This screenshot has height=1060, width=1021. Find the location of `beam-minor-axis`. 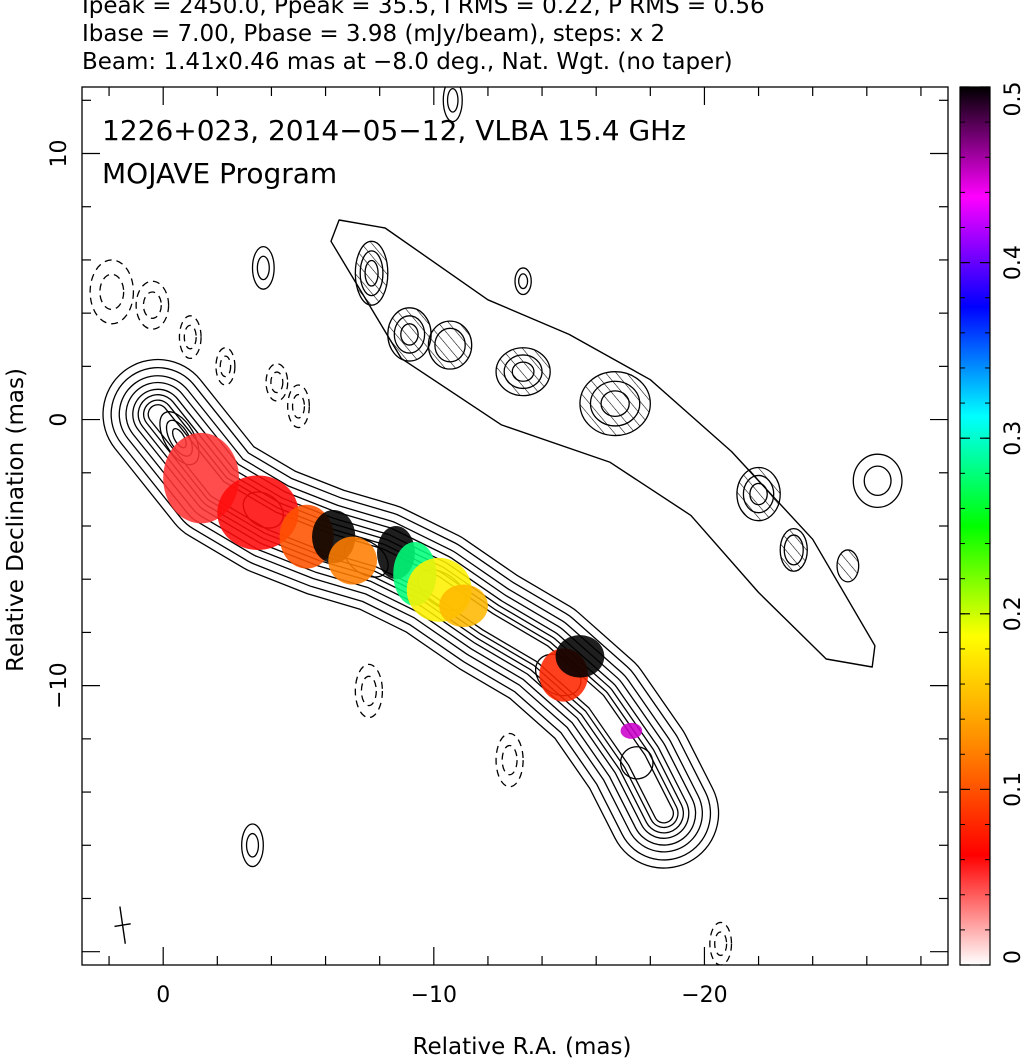

beam-minor-axis is located at coordinates (122, 925).